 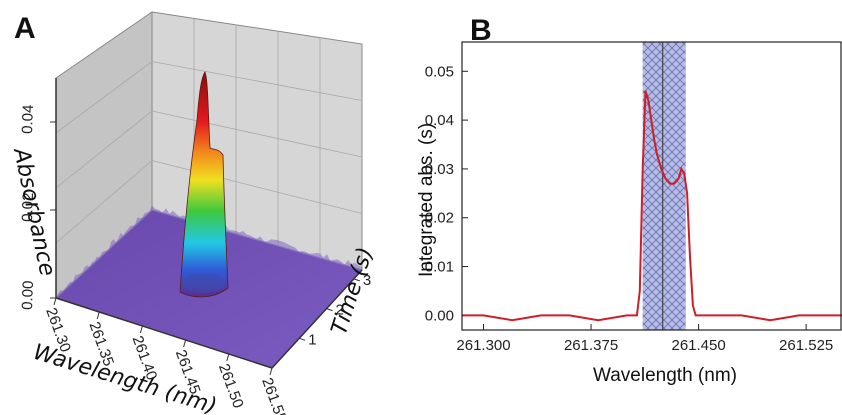 I want to click on floor-noise-edge, so click(x=209, y=251).